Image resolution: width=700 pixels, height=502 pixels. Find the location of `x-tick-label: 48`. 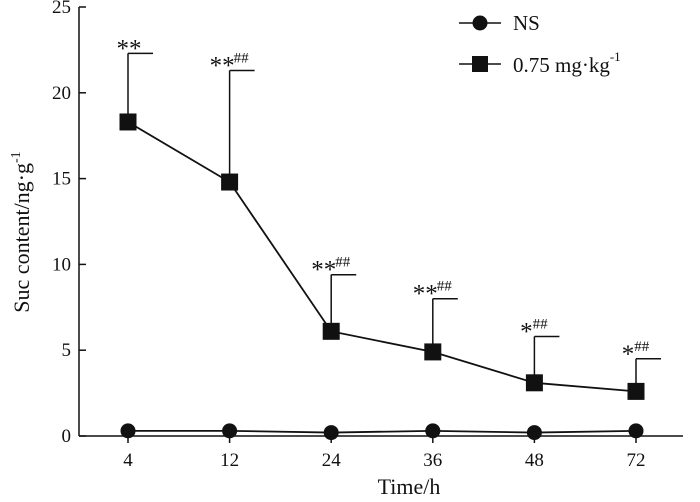

x-tick-label: 48 is located at coordinates (534, 460).